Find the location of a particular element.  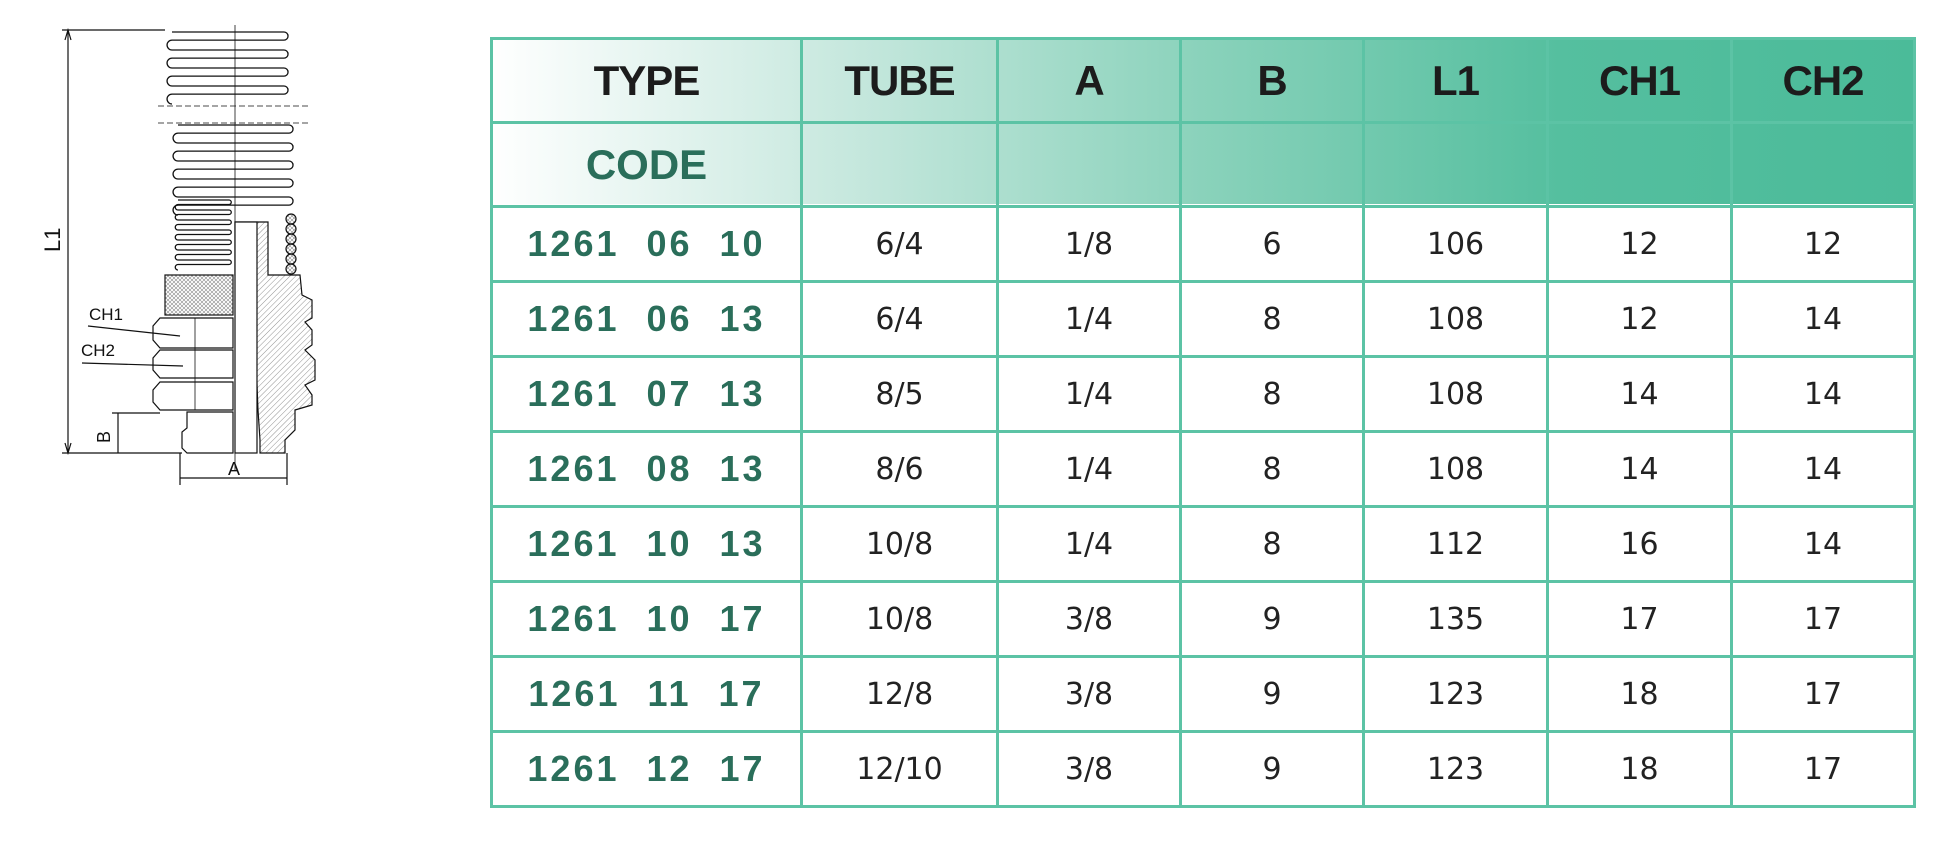

thread-end is located at coordinates (207, 432).